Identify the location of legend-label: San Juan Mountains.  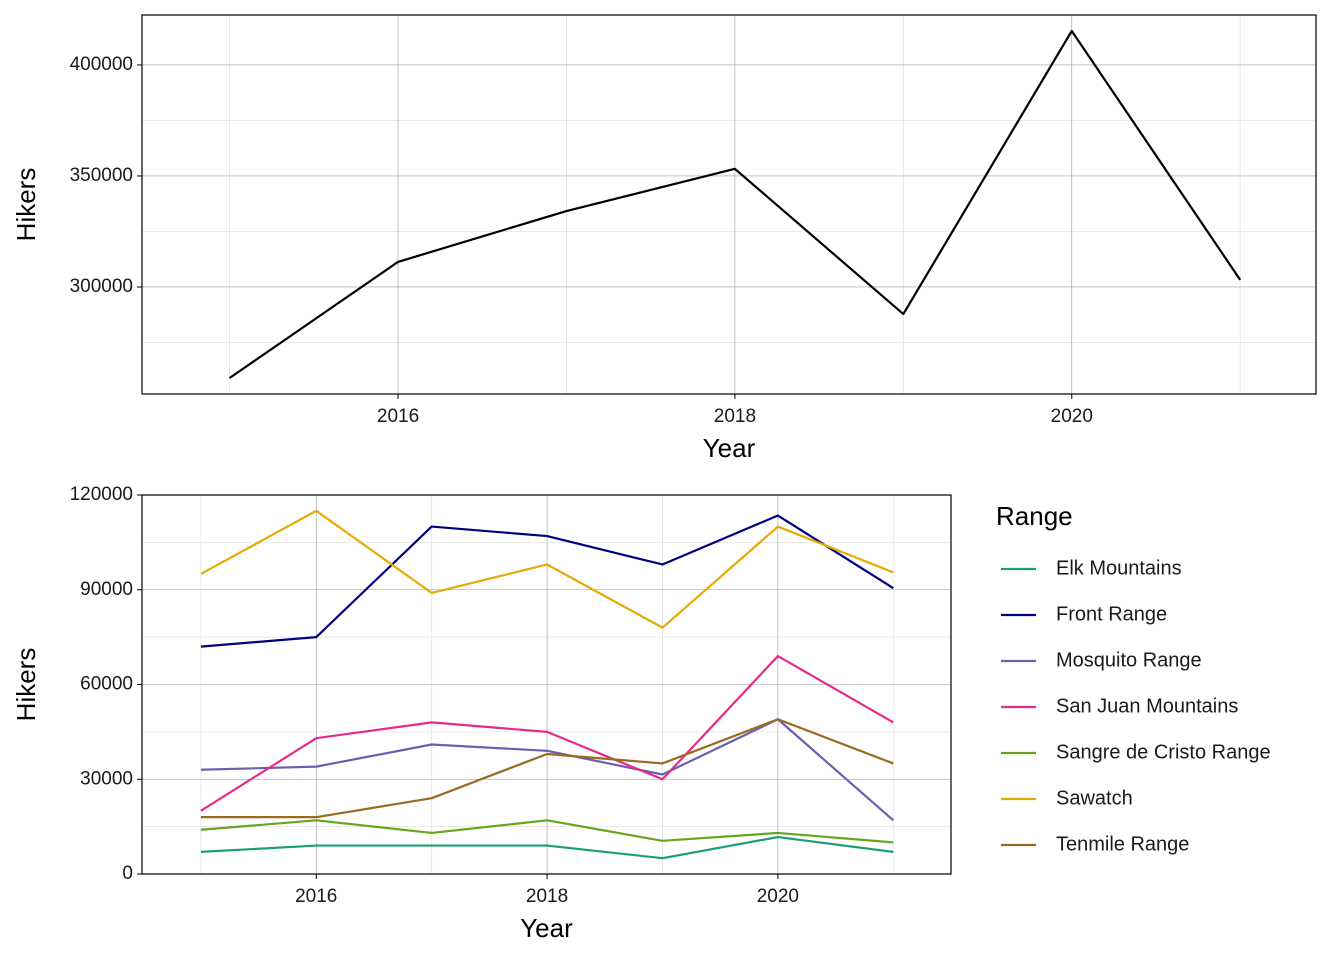
(1147, 706).